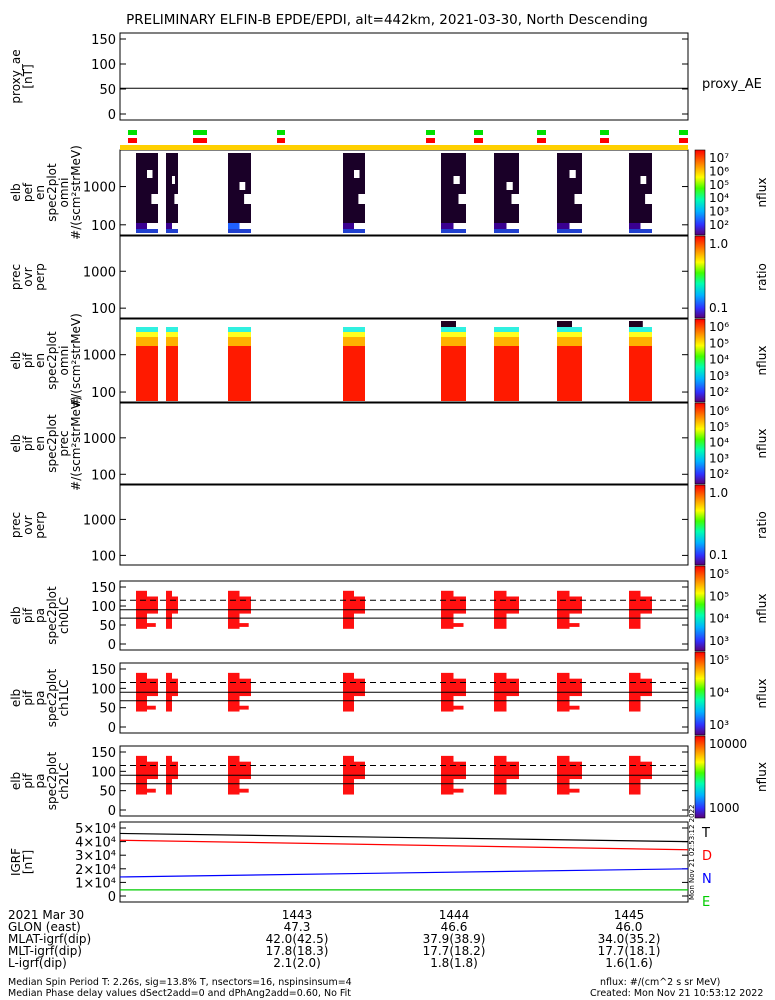  I want to click on colorbar-tick-label: 1.0, so click(718, 244).